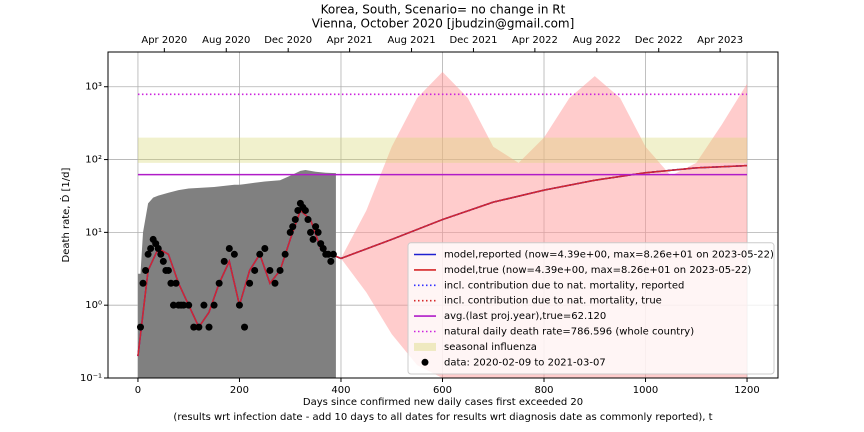 The width and height of the screenshot is (864, 432). Describe the element at coordinates (543, 390) in the screenshot. I see `x-tick-label: 800` at that location.